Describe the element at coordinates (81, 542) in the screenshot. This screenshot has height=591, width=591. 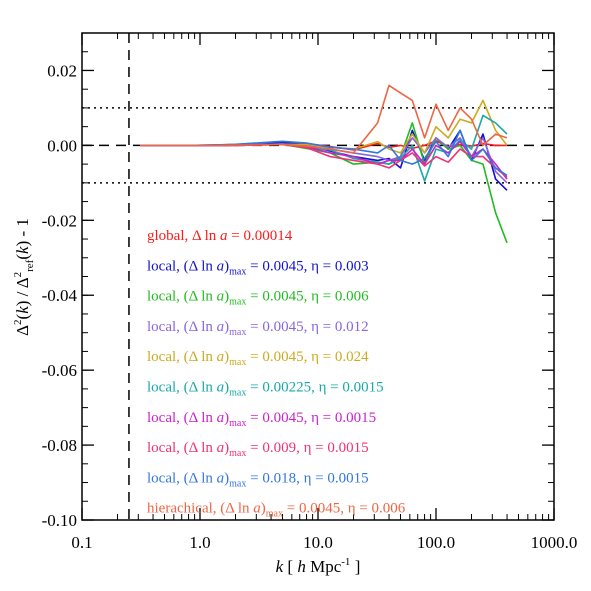
I see `x-tick-label: 0.1` at that location.